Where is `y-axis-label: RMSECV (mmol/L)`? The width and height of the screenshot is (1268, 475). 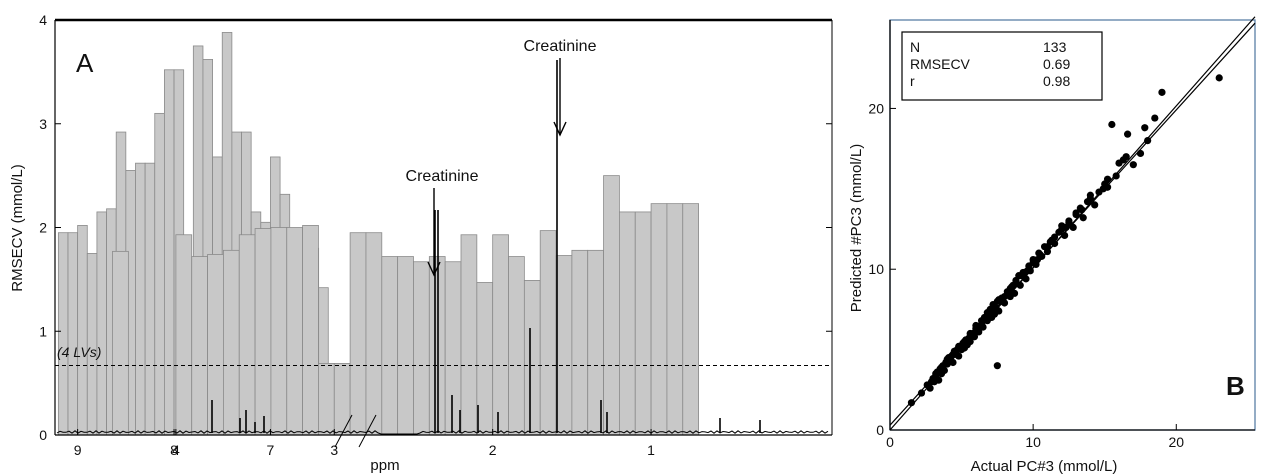
y-axis-label: RMSECV (mmol/L) is located at coordinates (17, 228).